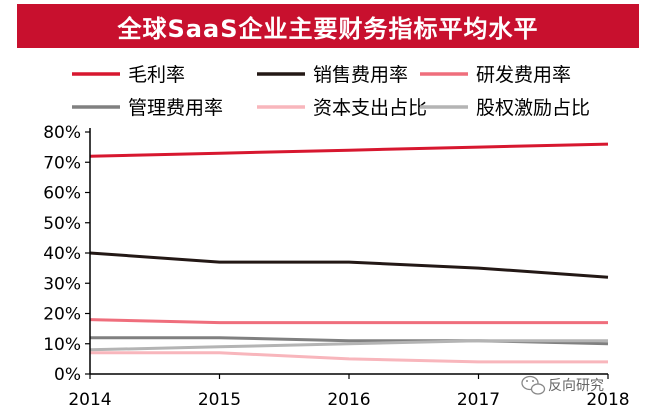 This screenshot has height=415, width=660. What do you see at coordinates (523, 75) in the screenshot?
I see `legend-label: 研发费用率` at bounding box center [523, 75].